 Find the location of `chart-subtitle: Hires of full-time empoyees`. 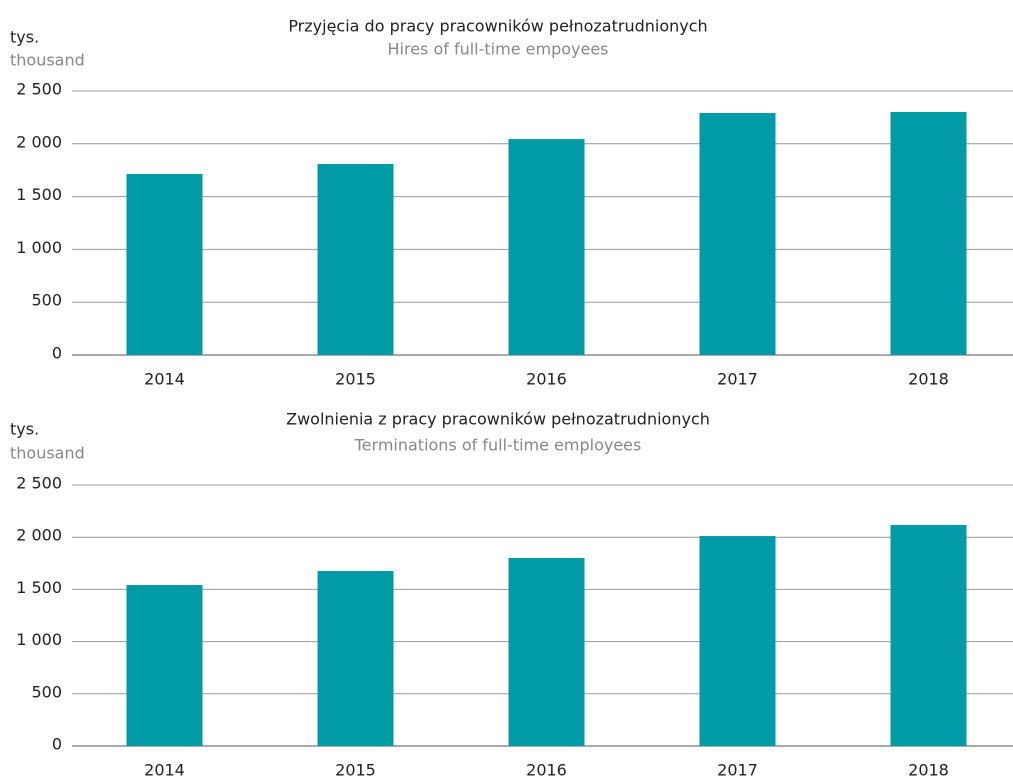

chart-subtitle: Hires of full-time empoyees is located at coordinates (497, 49).